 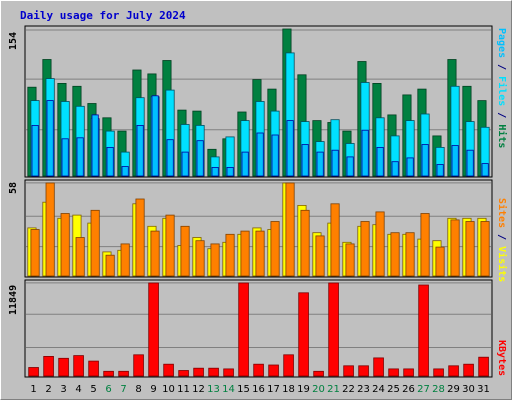 What do you see at coordinates (93, 389) in the screenshot?
I see `x-tick-label-day-5: 5` at bounding box center [93, 389].